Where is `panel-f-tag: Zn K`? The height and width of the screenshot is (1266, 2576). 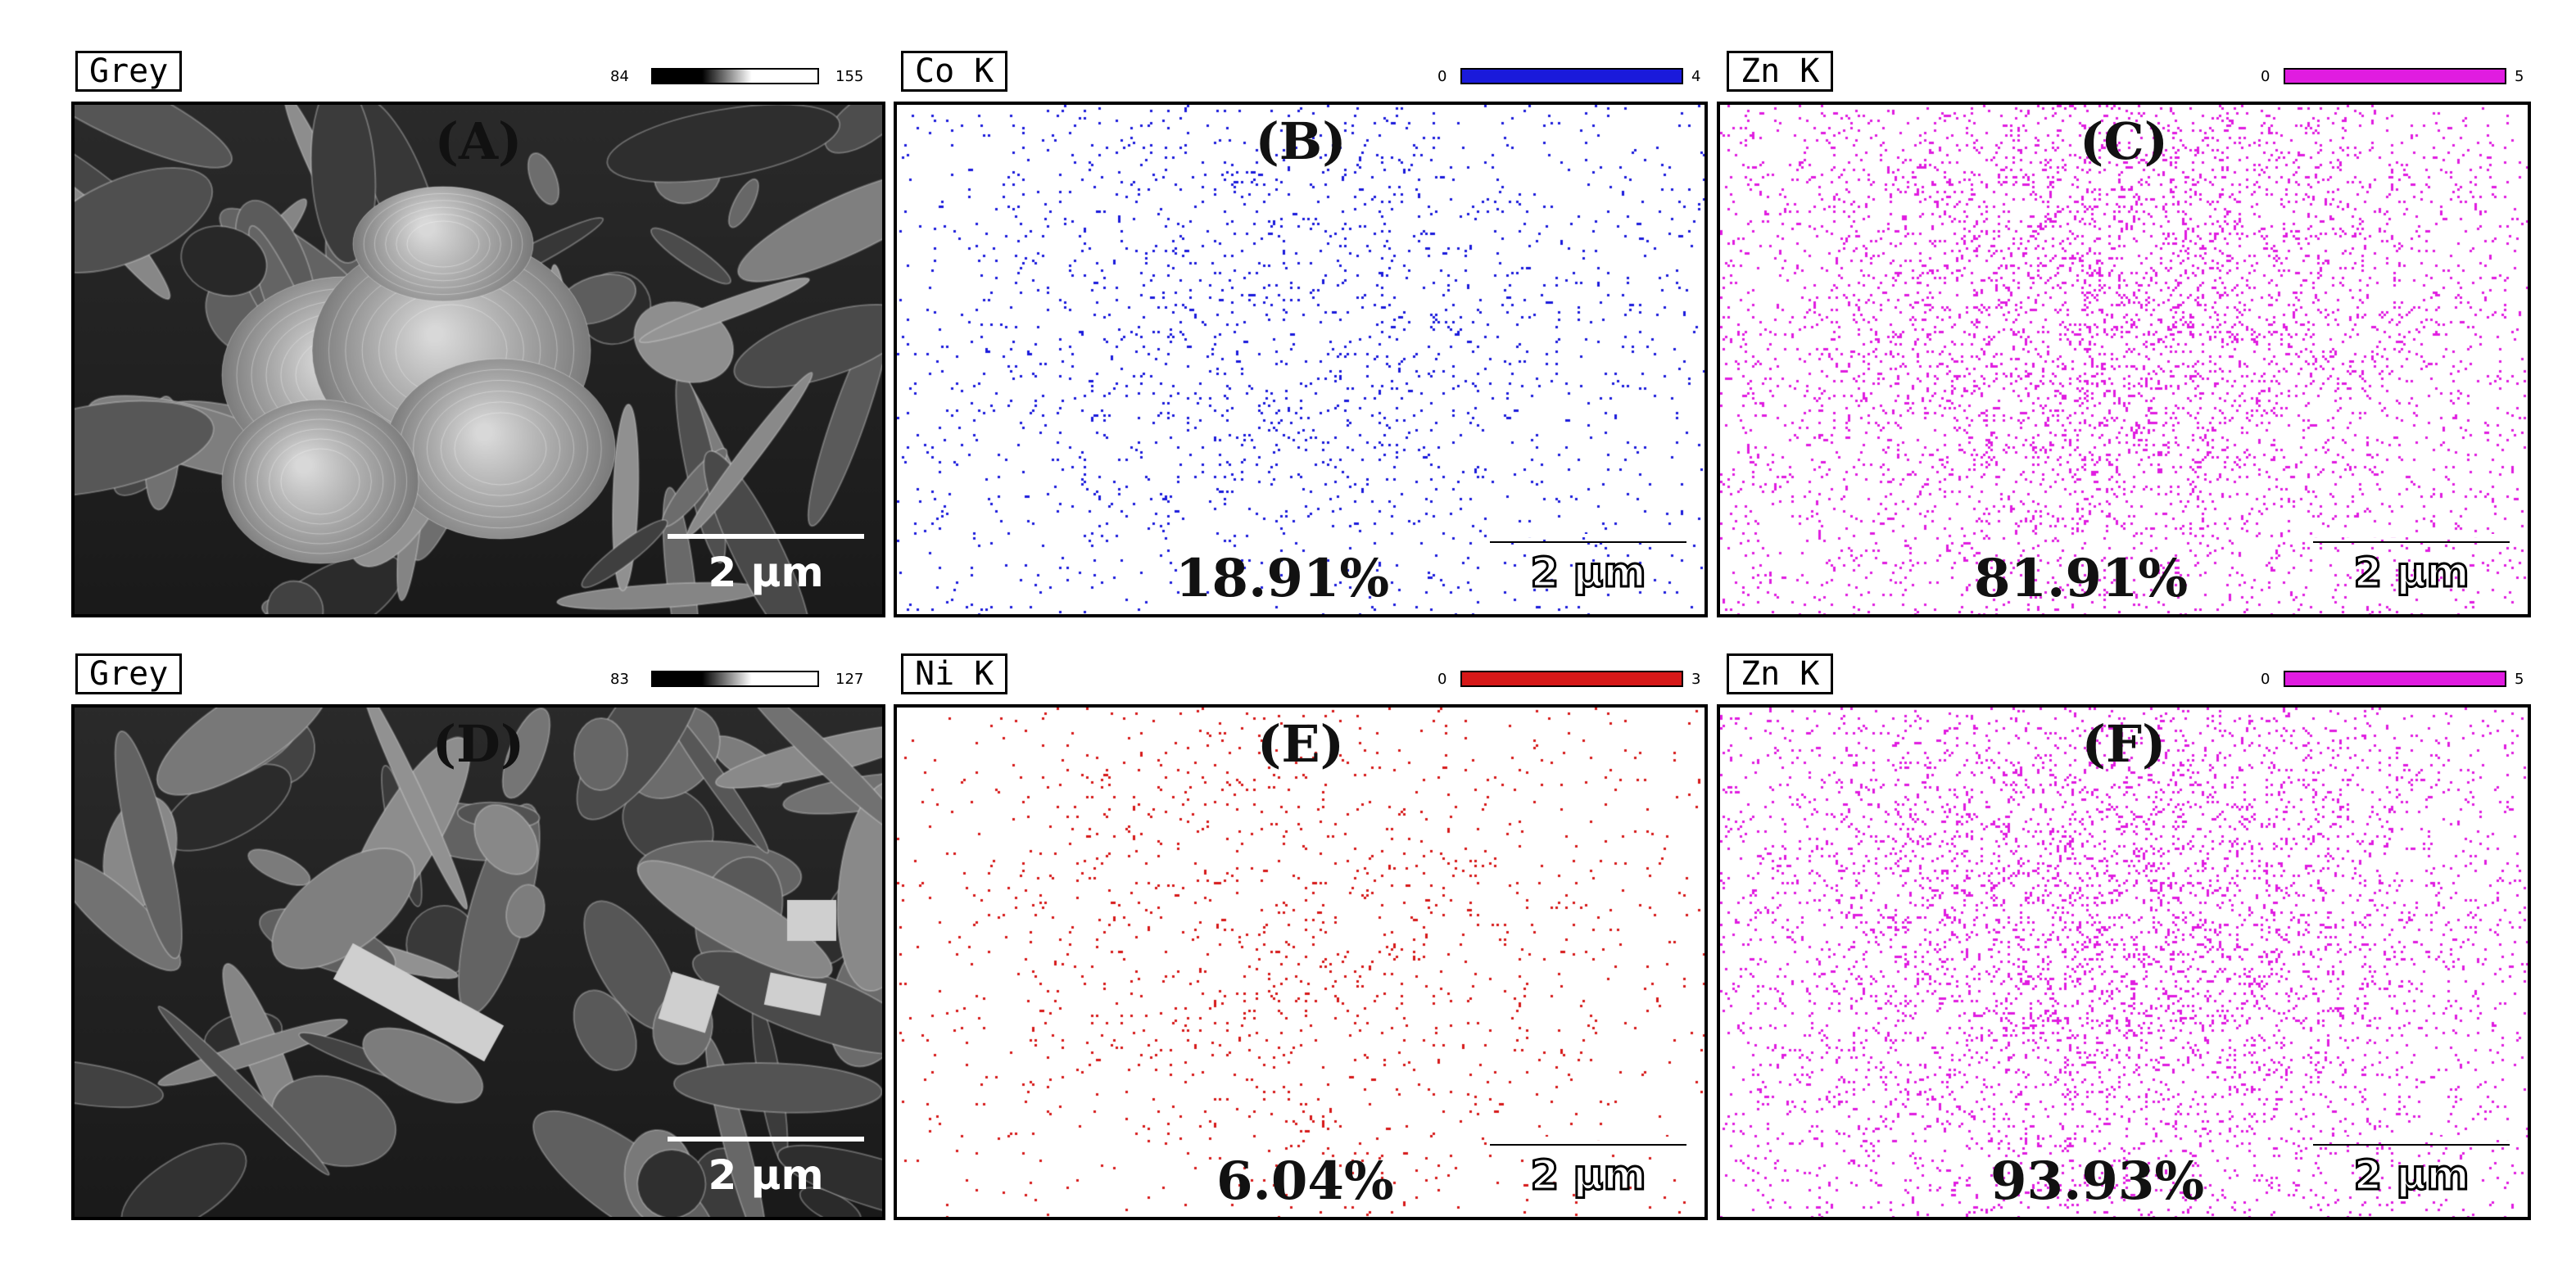 panel-f-tag: Zn K is located at coordinates (1780, 673).